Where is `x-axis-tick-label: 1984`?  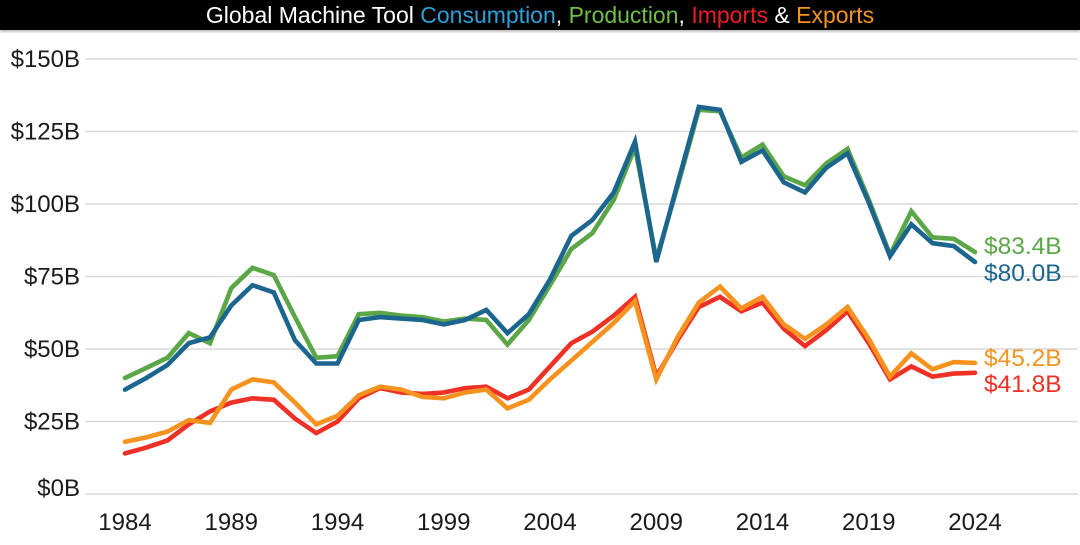 x-axis-tick-label: 1984 is located at coordinates (124, 522).